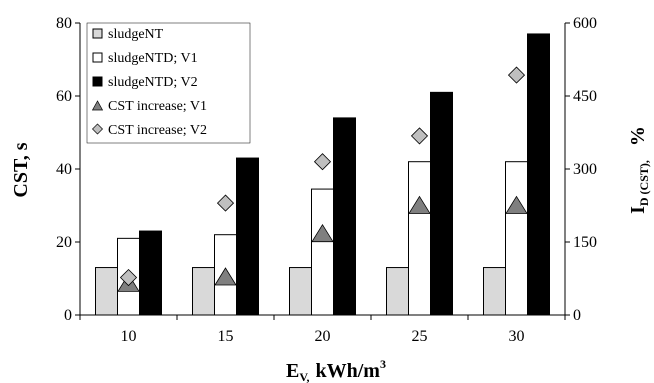 The image size is (654, 383). I want to click on legend-label-sludge-ntd-v2: sludgeNTD; V2, so click(153, 82).